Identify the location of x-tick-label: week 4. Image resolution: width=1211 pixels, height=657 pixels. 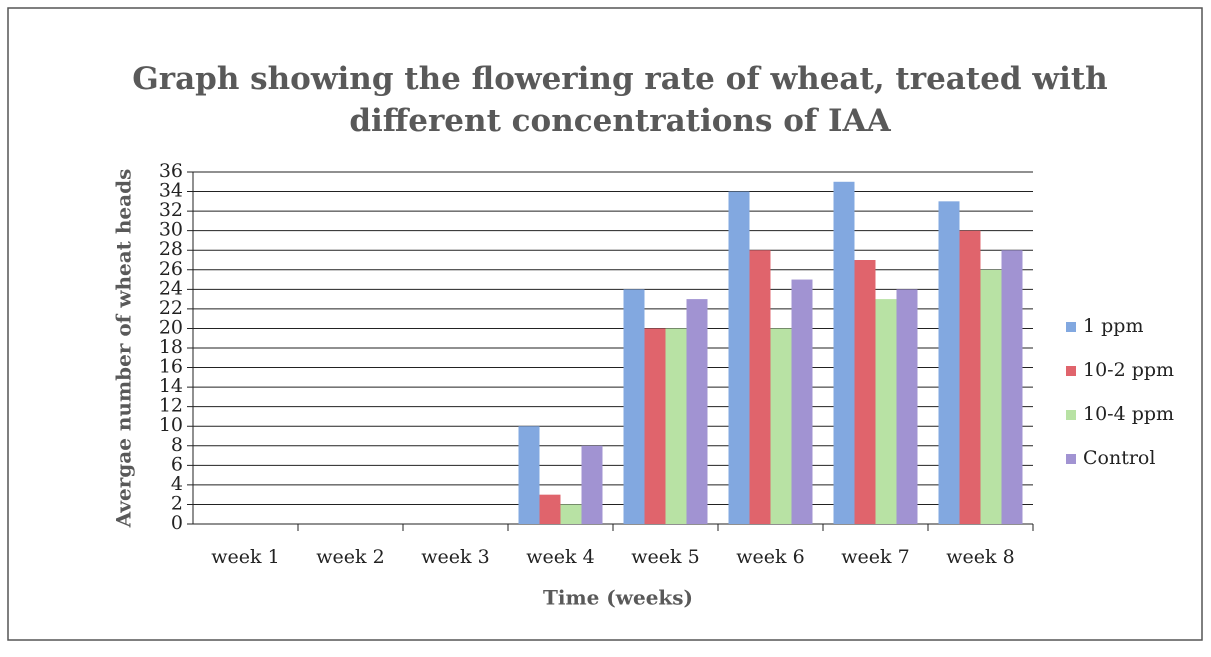
(560, 557).